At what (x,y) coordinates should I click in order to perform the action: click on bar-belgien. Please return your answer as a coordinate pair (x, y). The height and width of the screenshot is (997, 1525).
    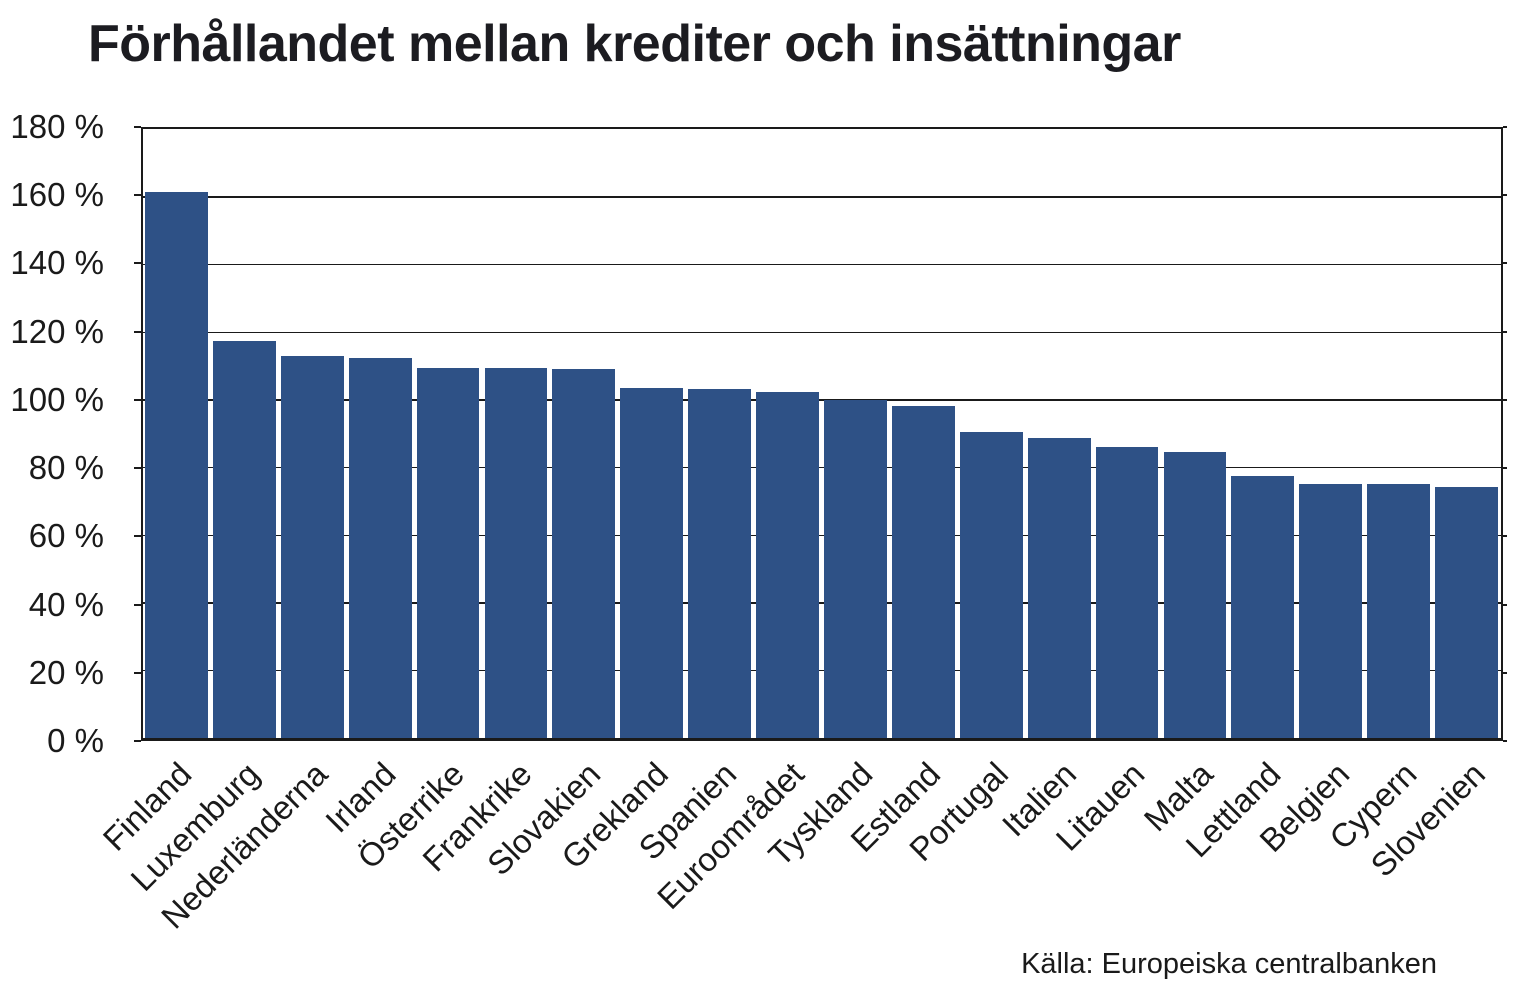
    Looking at the image, I should click on (1331, 611).